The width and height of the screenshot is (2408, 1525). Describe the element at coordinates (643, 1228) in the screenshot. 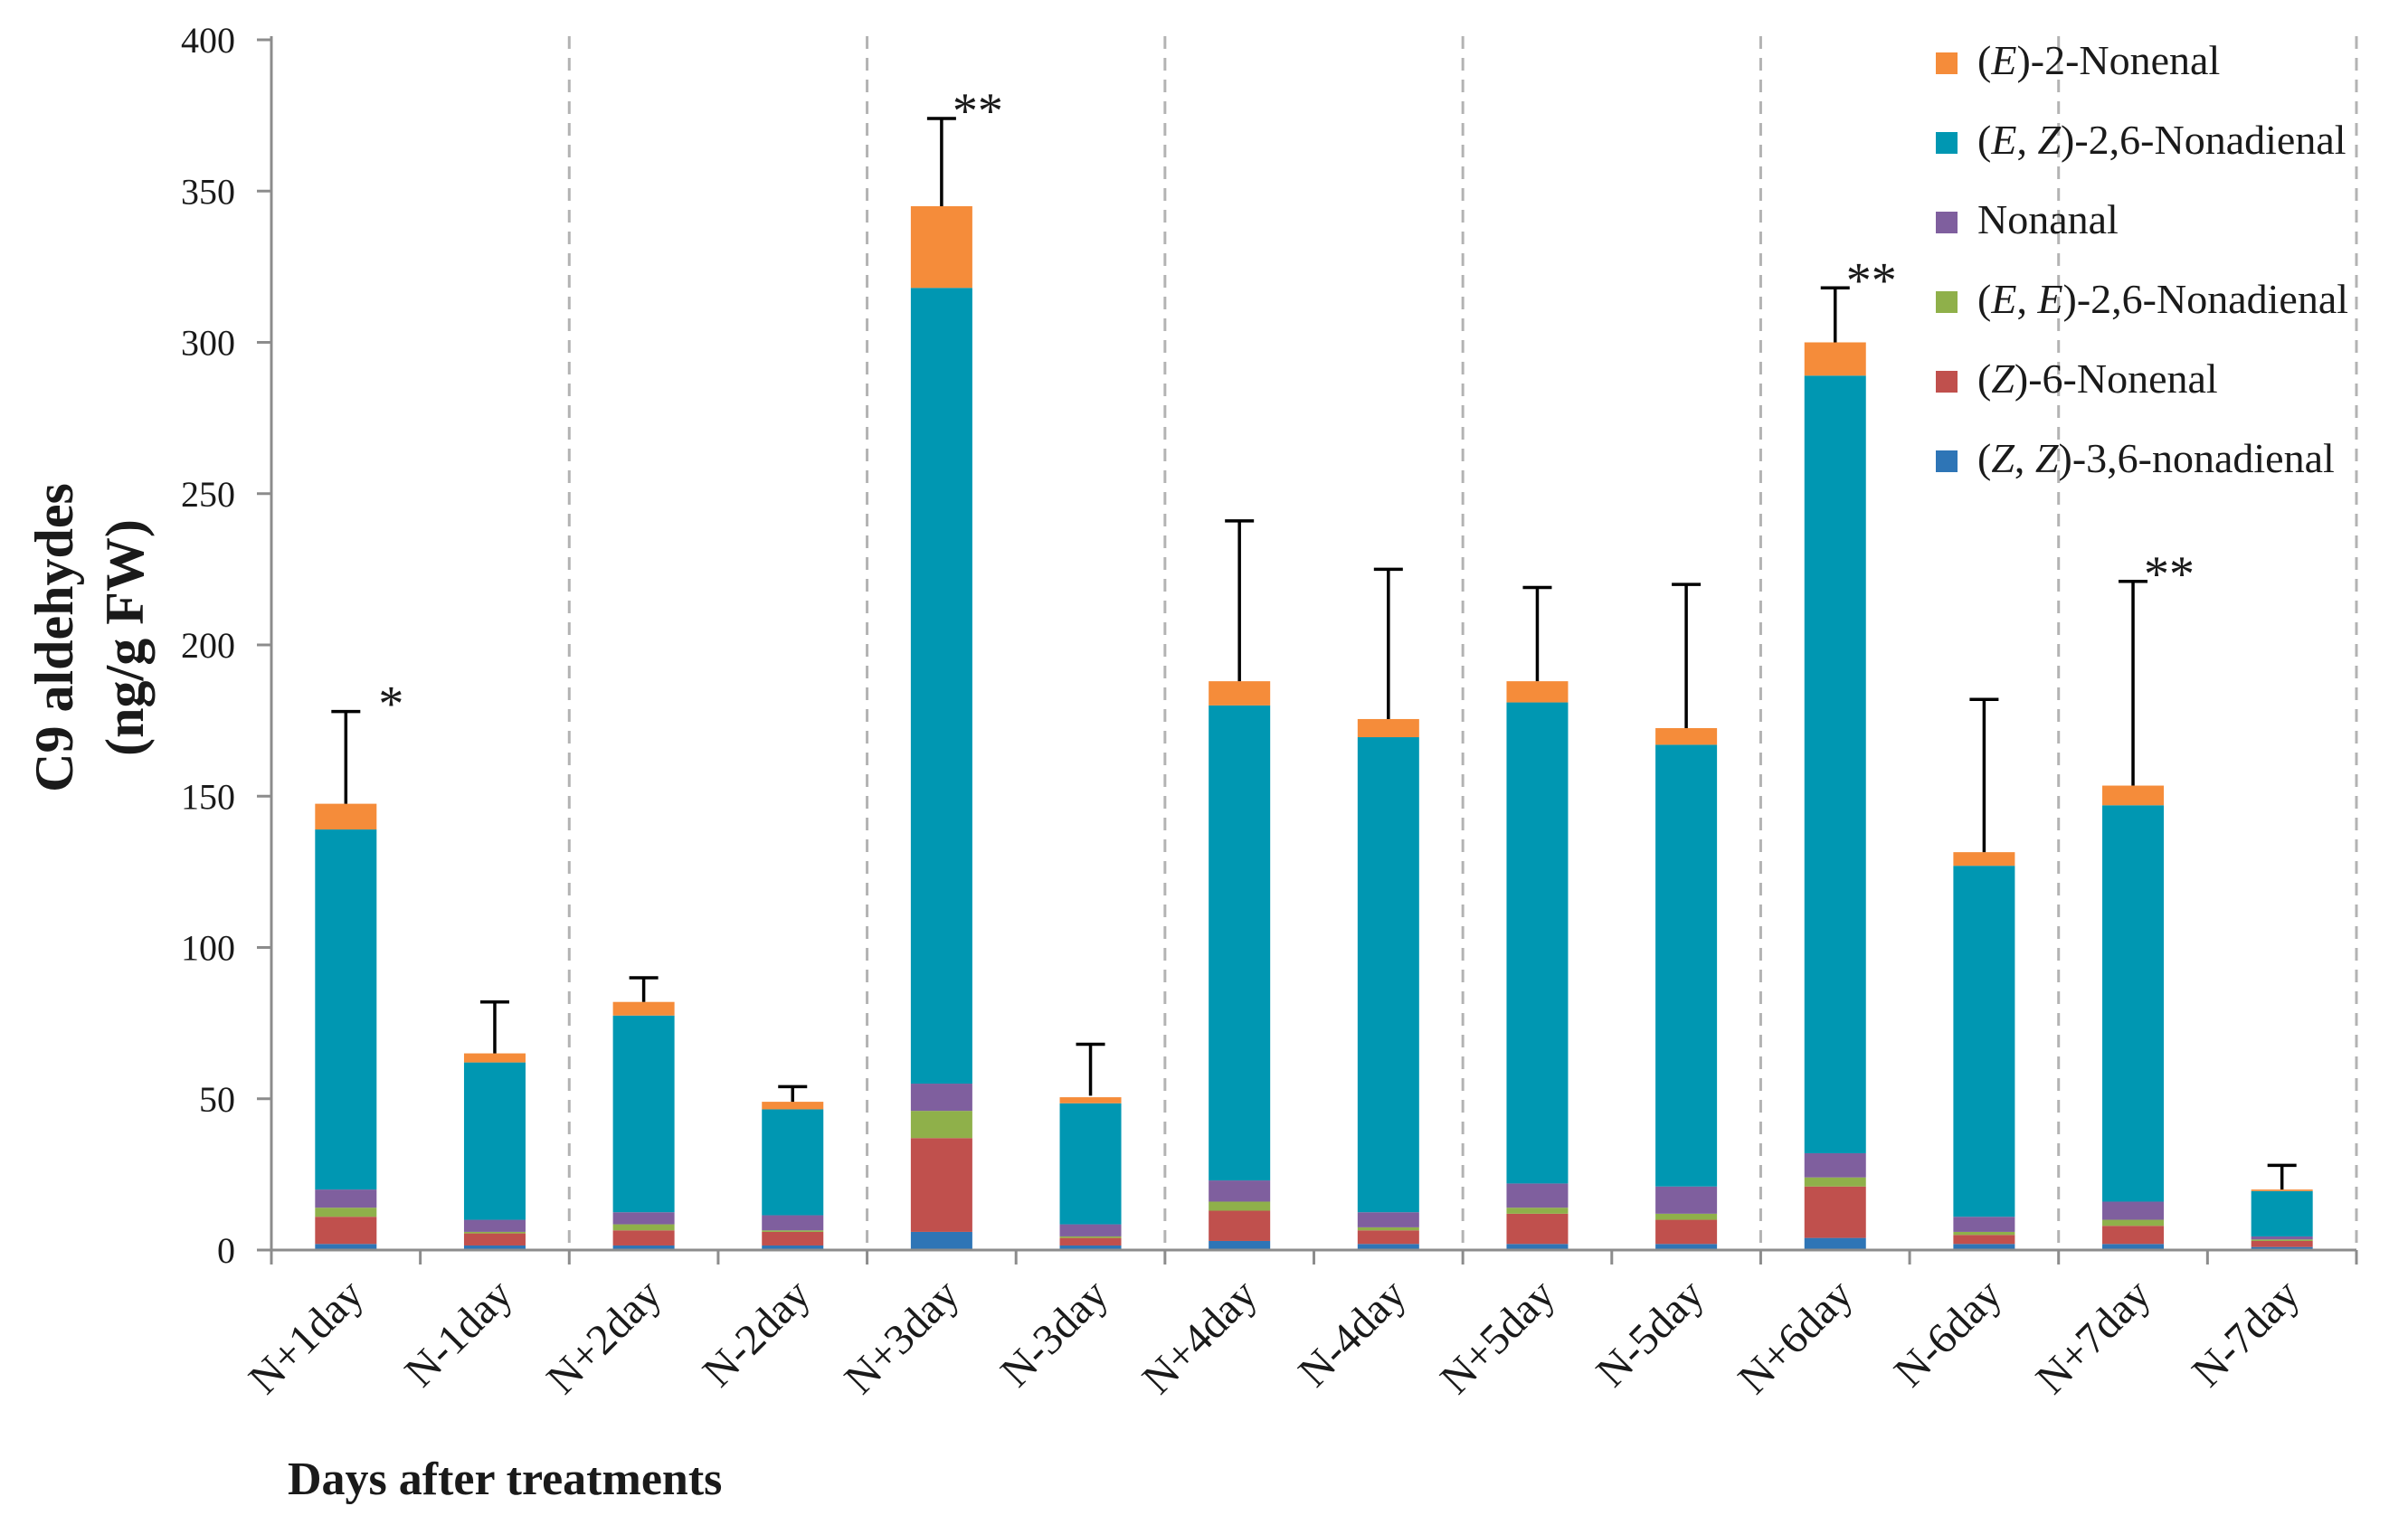

I see `bar-N+2day-series-3` at that location.